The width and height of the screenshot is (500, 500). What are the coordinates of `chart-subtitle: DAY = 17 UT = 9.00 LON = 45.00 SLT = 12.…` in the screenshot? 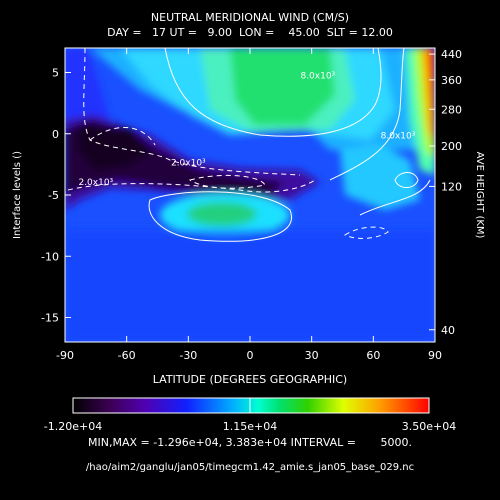 It's located at (250, 32).